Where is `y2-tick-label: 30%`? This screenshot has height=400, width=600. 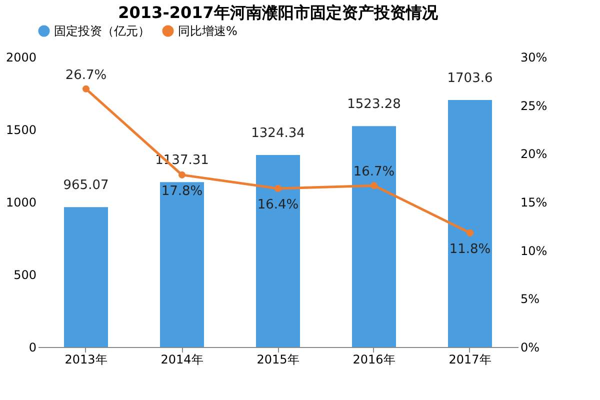
y2-tick-label: 30% is located at coordinates (534, 57).